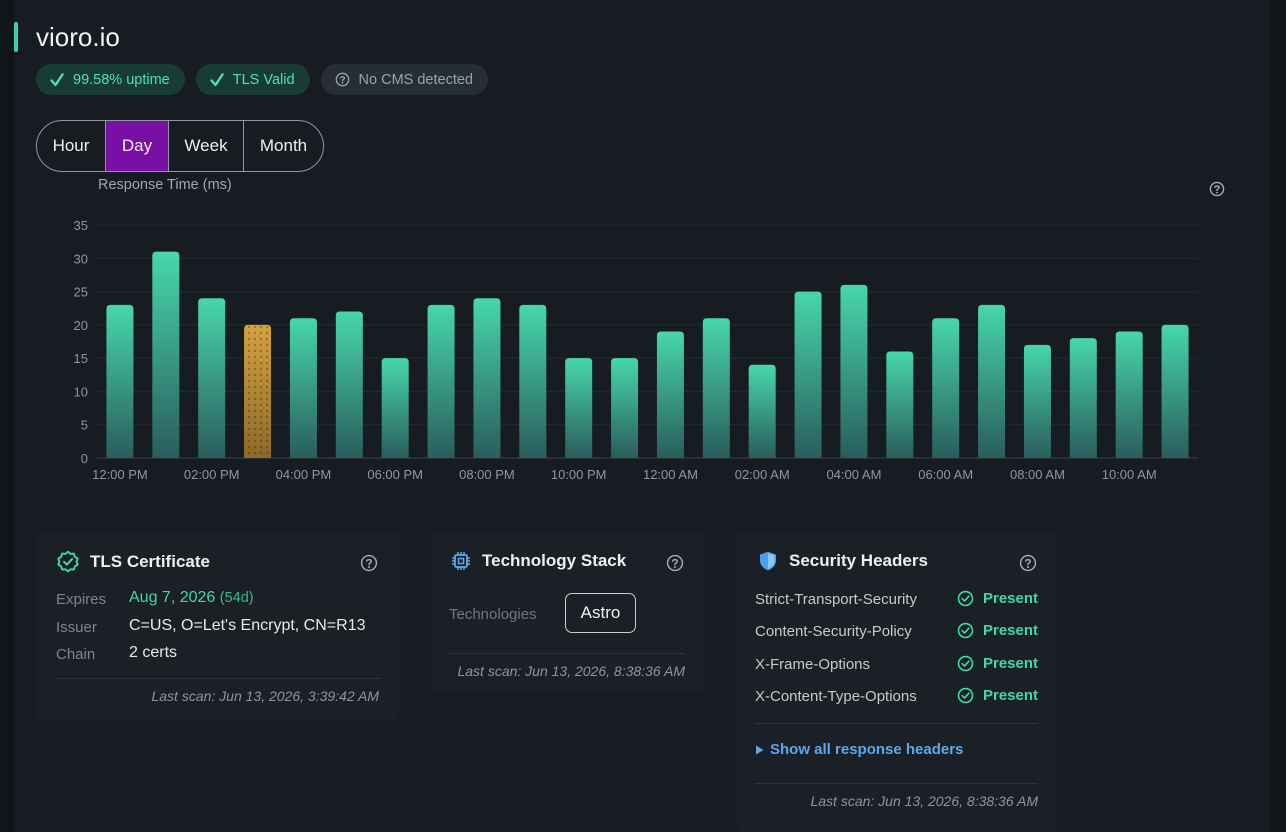 The height and width of the screenshot is (832, 1286). Describe the element at coordinates (68, 561) in the screenshot. I see `verified-badge-icon` at that location.